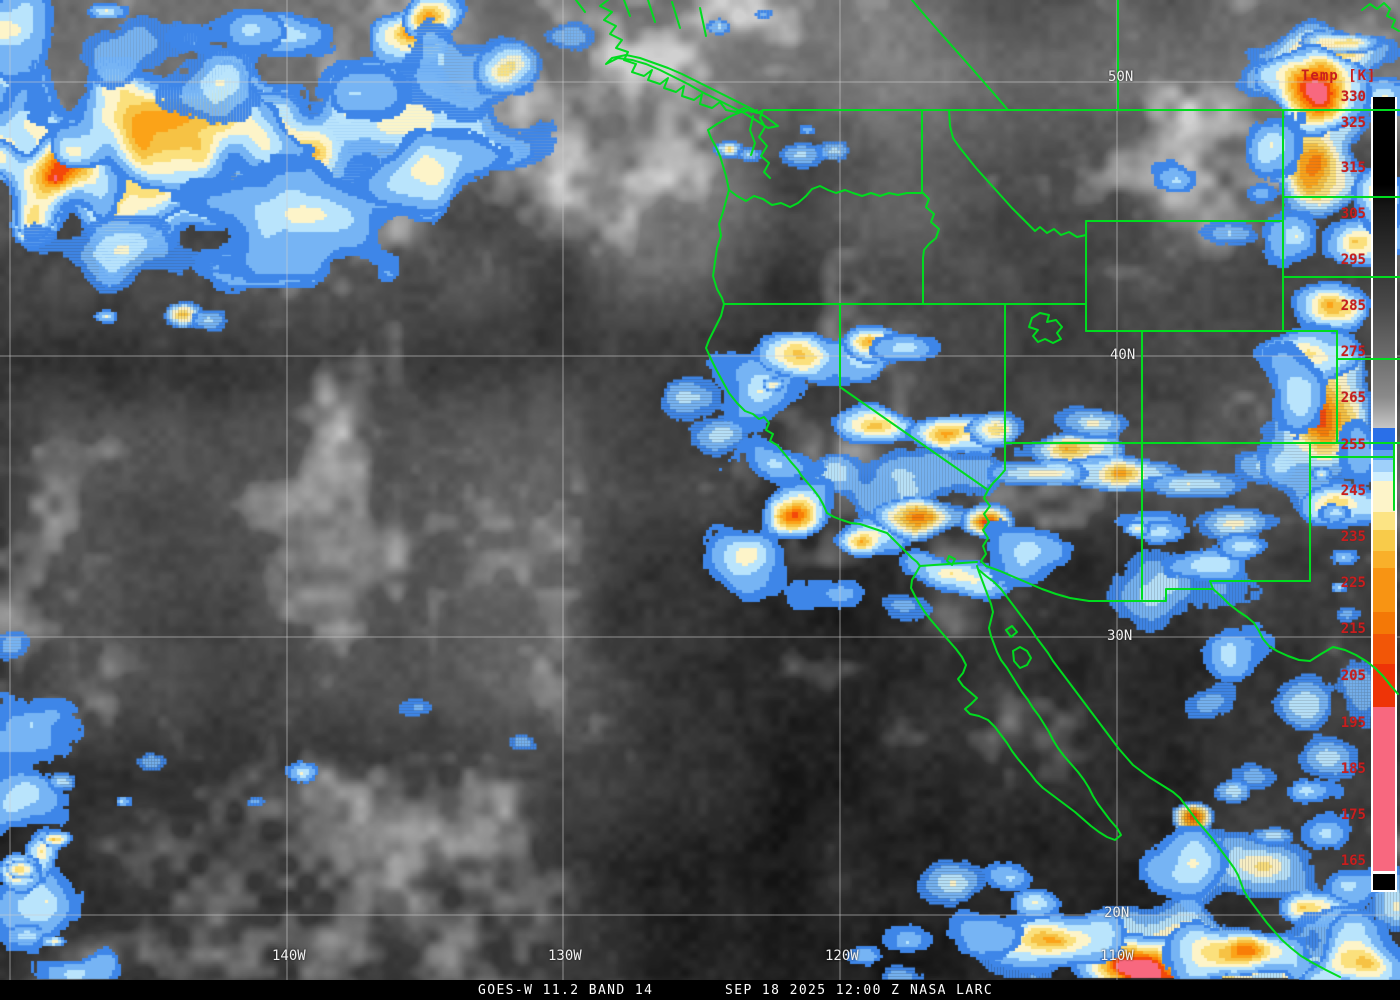  What do you see at coordinates (1353, 676) in the screenshot?
I see `scale-tick-label: 205` at bounding box center [1353, 676].